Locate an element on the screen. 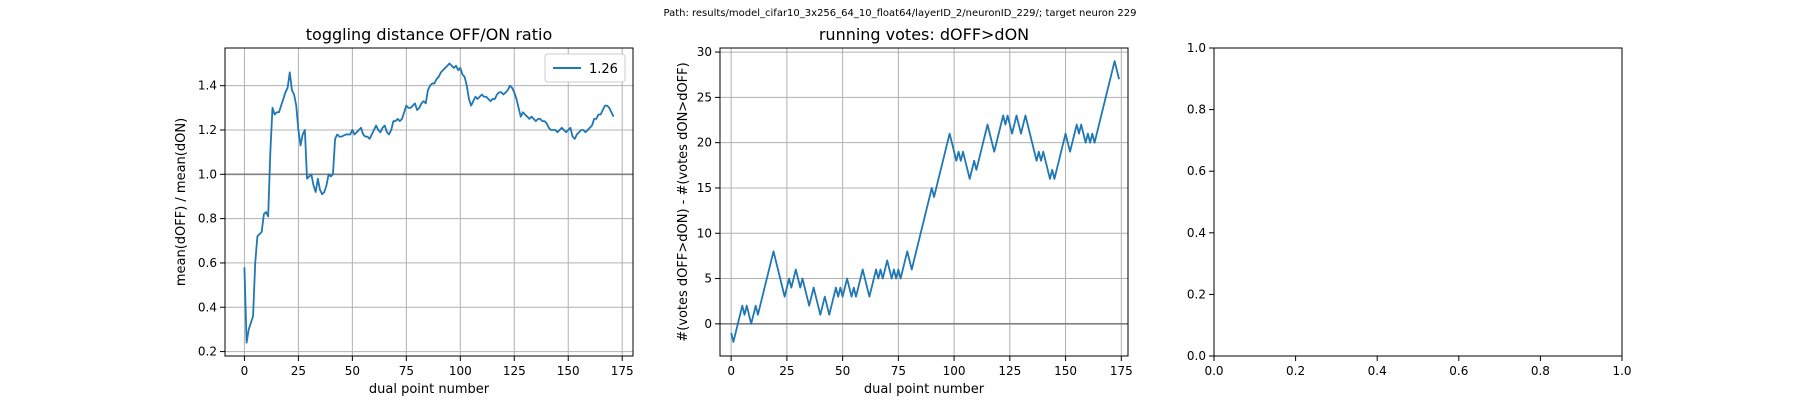  chart-2-xtick-label-0: 0.0 is located at coordinates (1213, 371).